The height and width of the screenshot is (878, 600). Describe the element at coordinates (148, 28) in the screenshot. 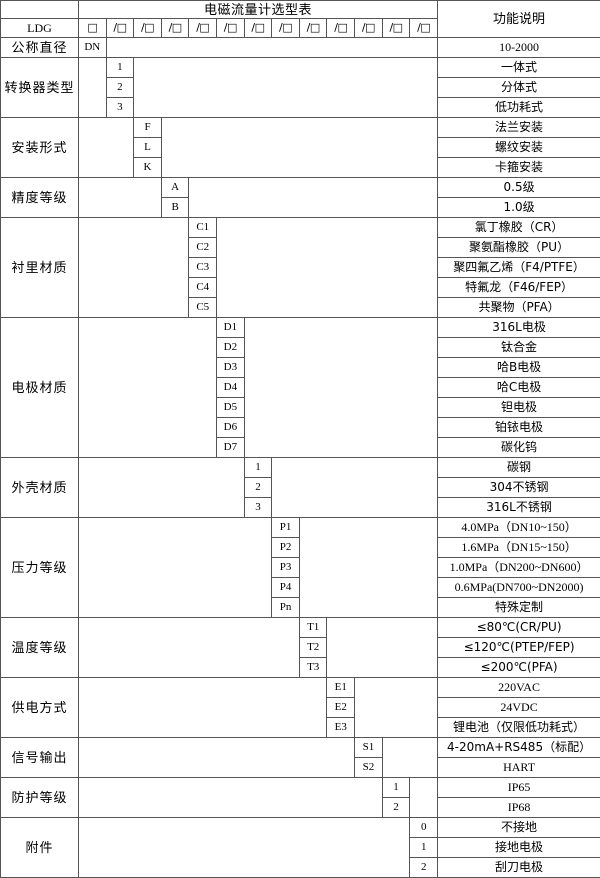

I see `model-slot-2: /□` at that location.